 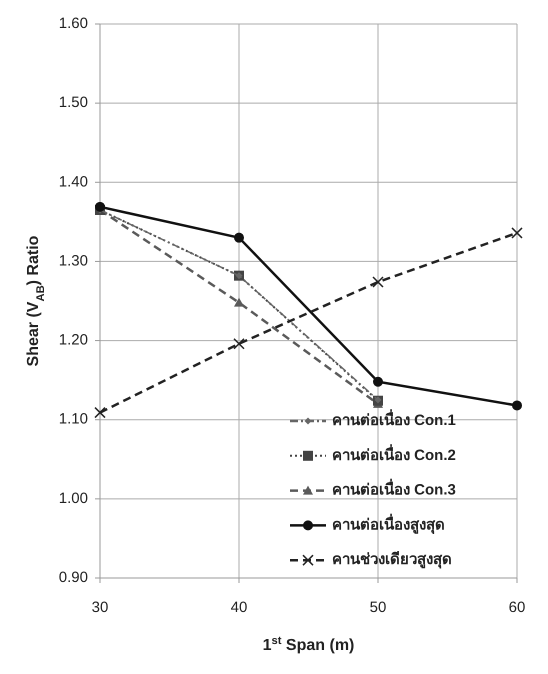 I want to click on y-tick-label: 1.10, so click(x=73, y=419).